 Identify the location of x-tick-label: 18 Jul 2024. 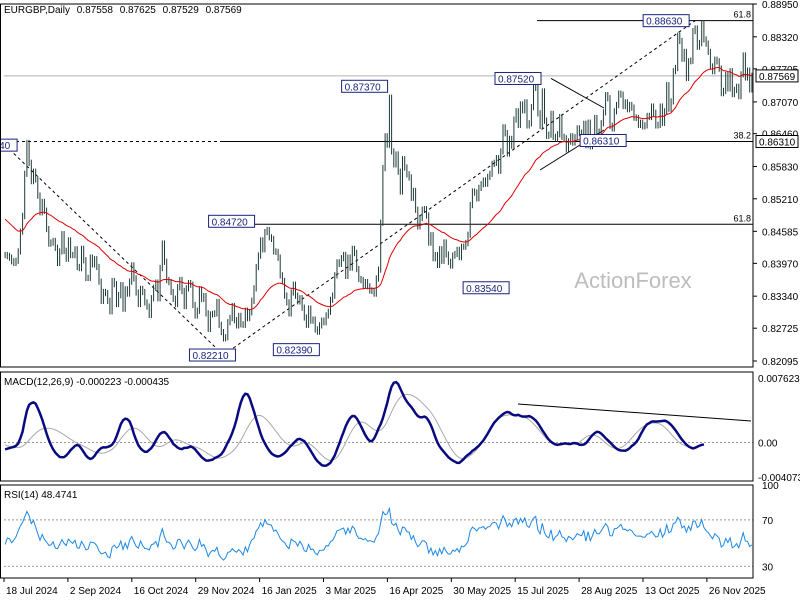
(32, 591).